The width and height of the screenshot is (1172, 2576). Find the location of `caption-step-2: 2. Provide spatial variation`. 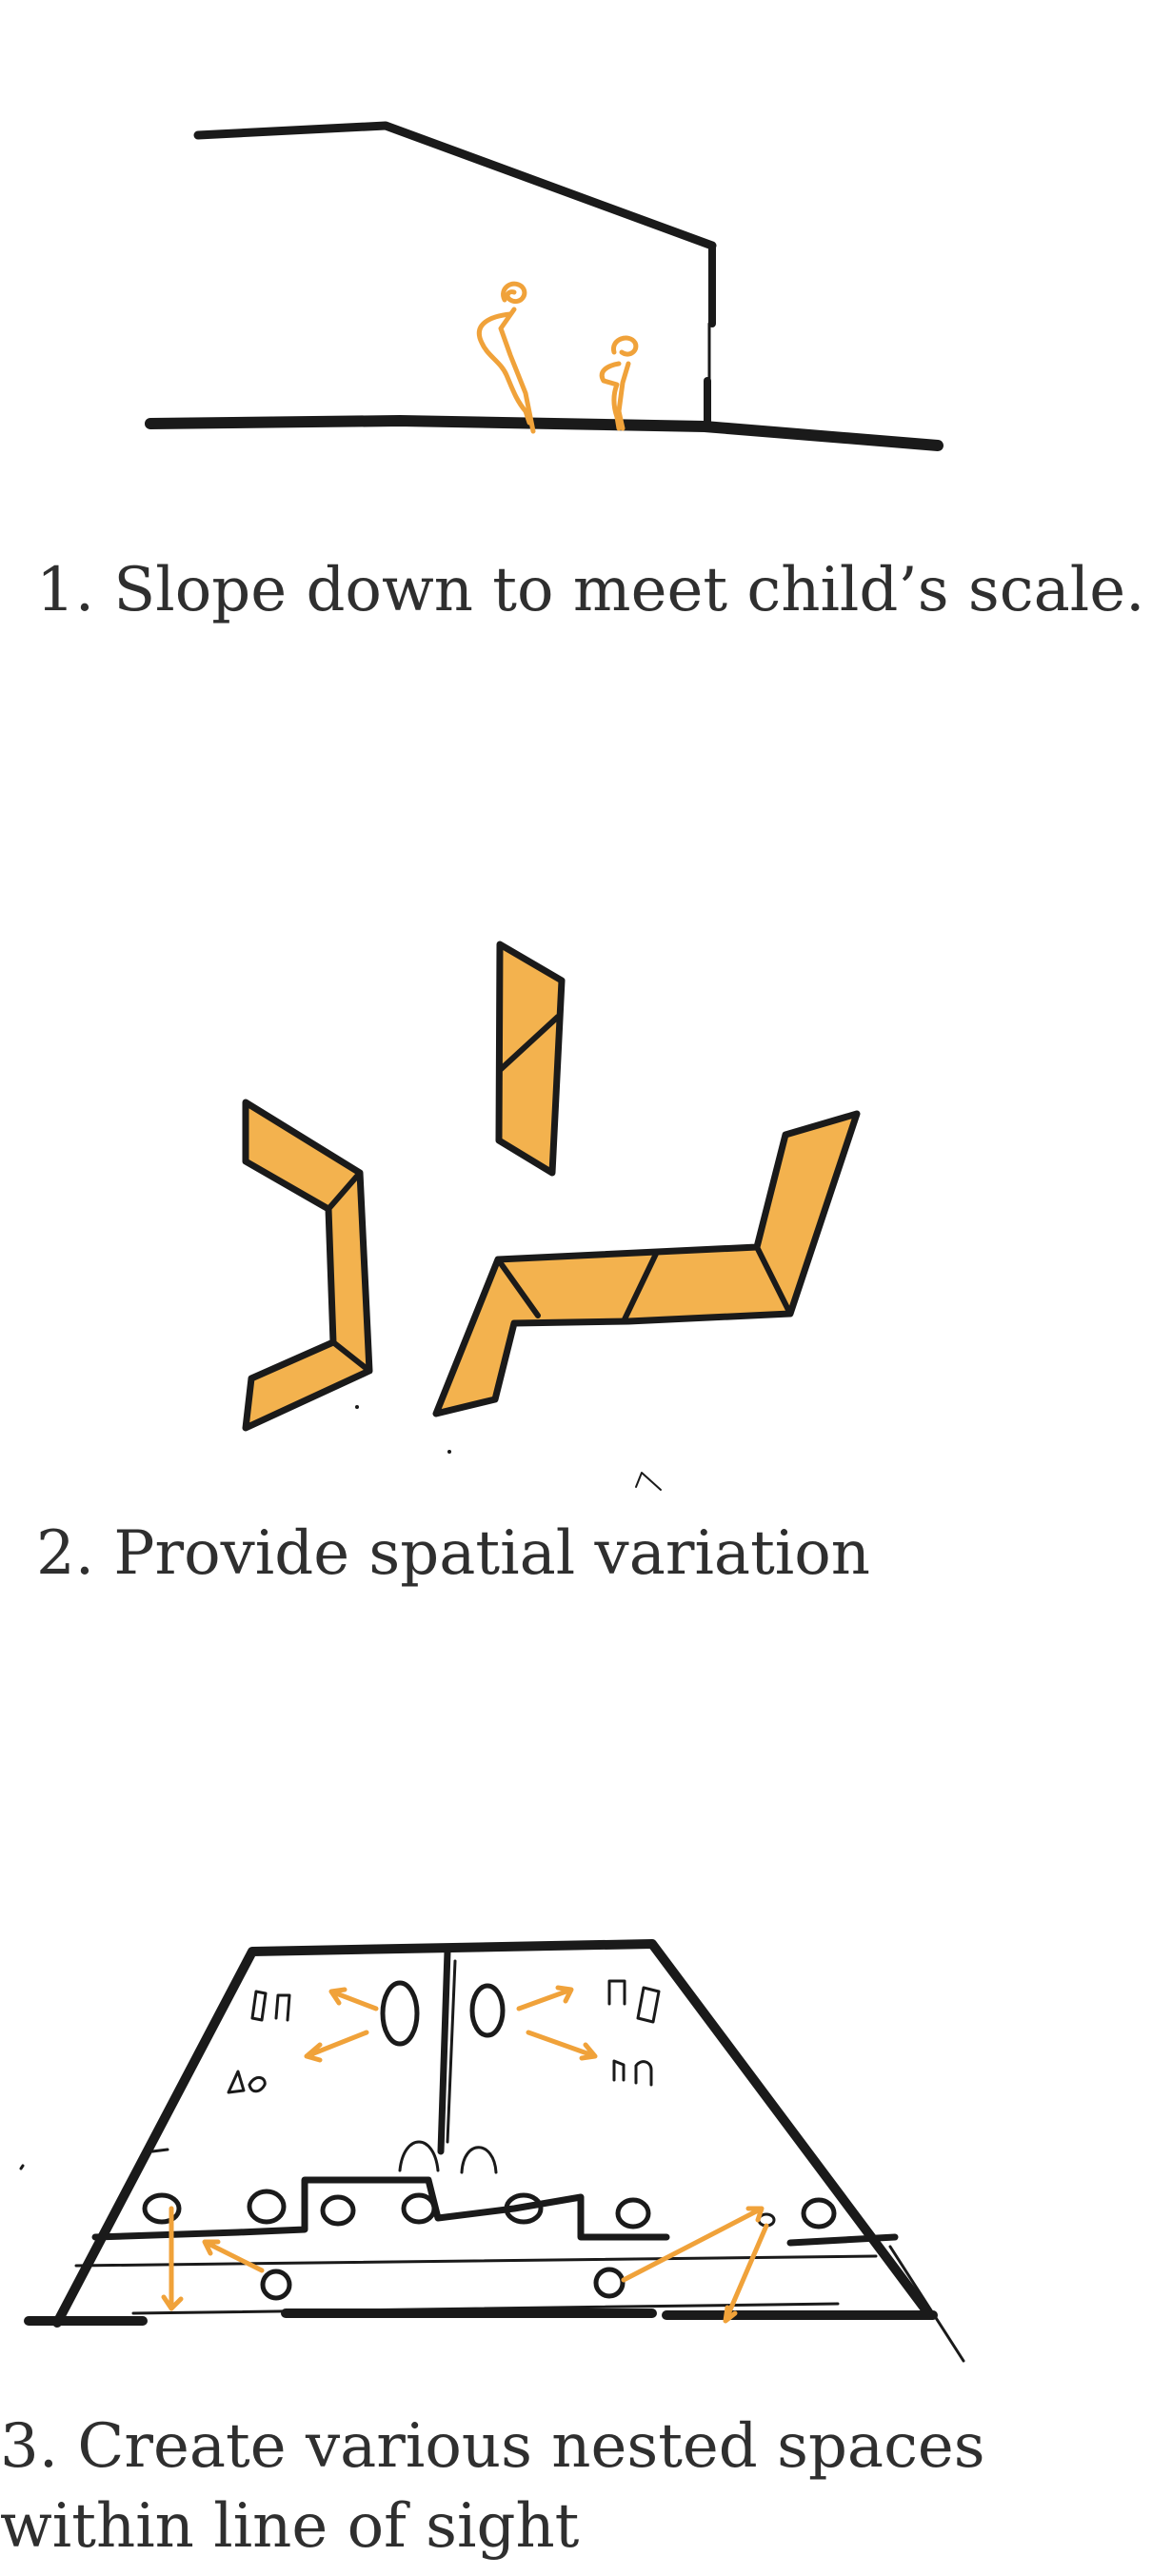

caption-step-2: 2. Provide spatial variation is located at coordinates (453, 1553).